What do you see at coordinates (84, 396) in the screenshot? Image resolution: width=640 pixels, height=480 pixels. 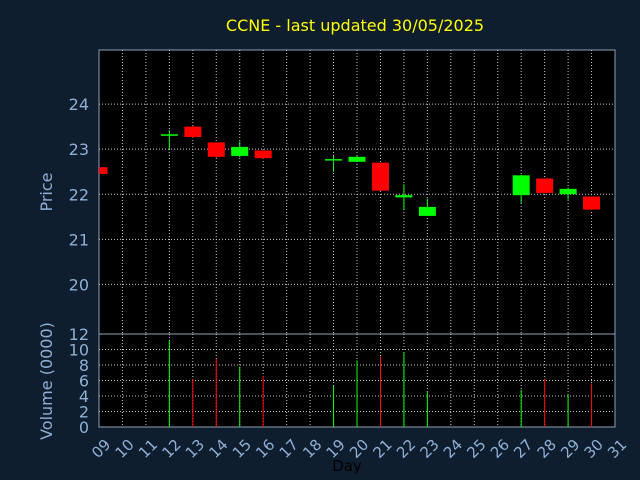 I see `volume-tick-label: 4` at bounding box center [84, 396].